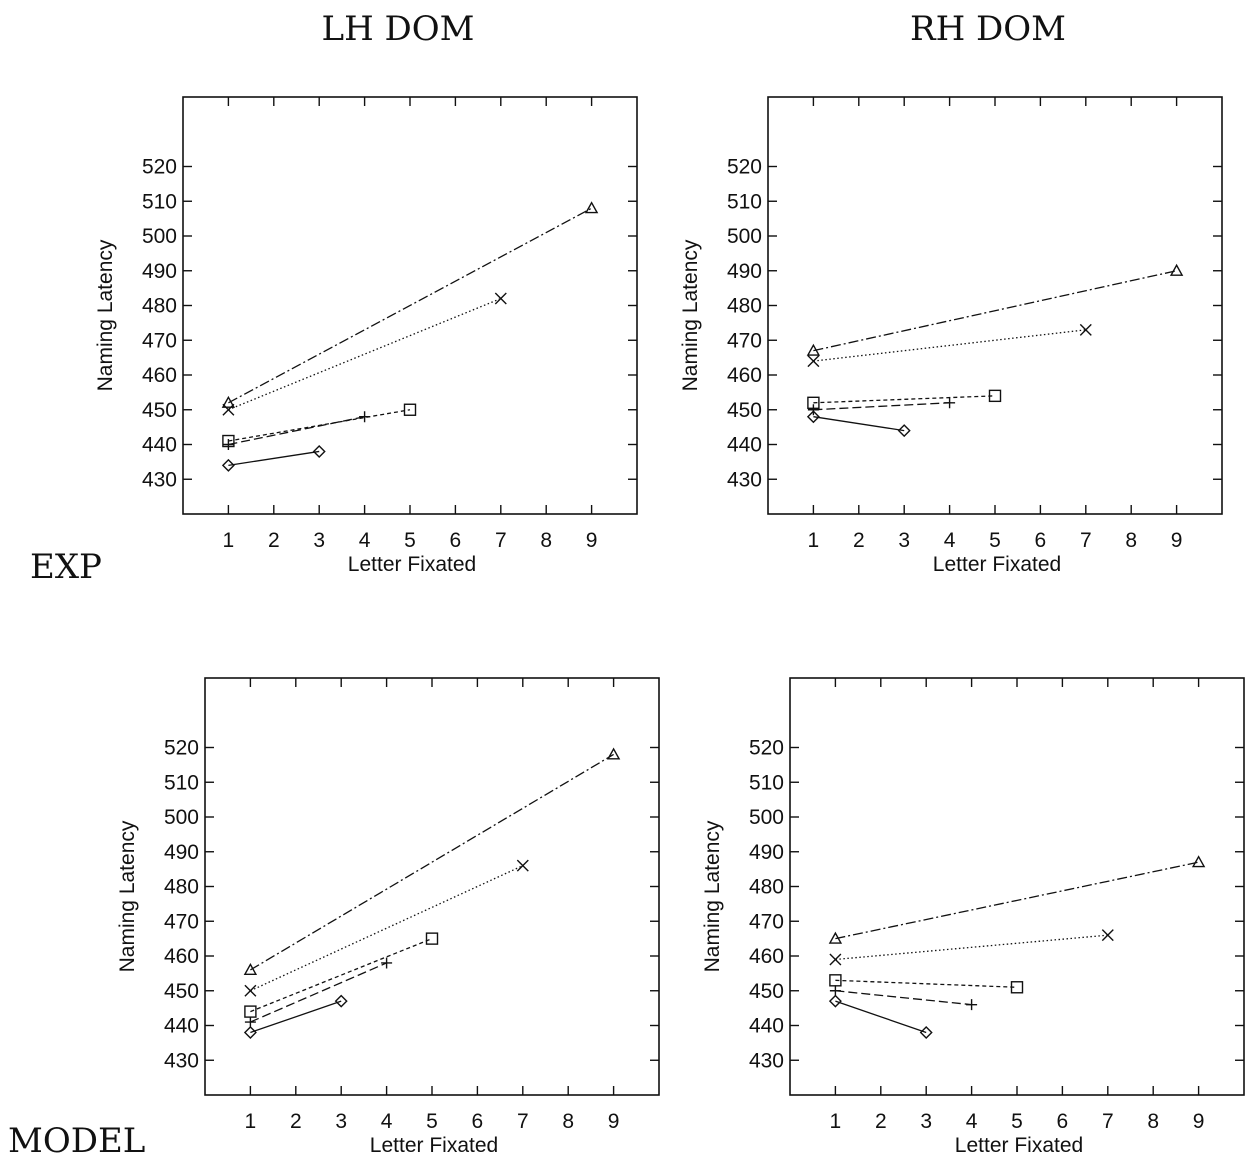 The width and height of the screenshot is (1255, 1158). What do you see at coordinates (76, 1139) in the screenshot?
I see `row-label-model: MODEL` at bounding box center [76, 1139].